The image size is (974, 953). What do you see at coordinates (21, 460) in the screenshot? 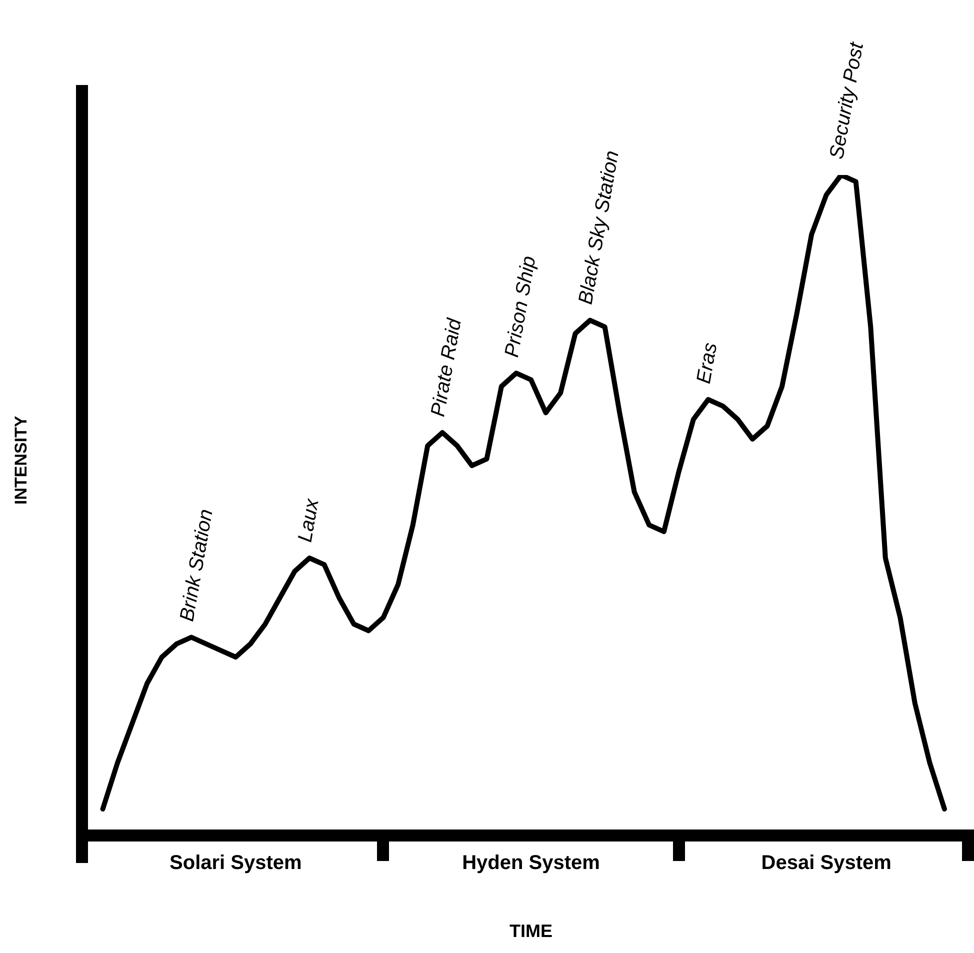
I see `y-axis-title: INTENSITY` at bounding box center [21, 460].